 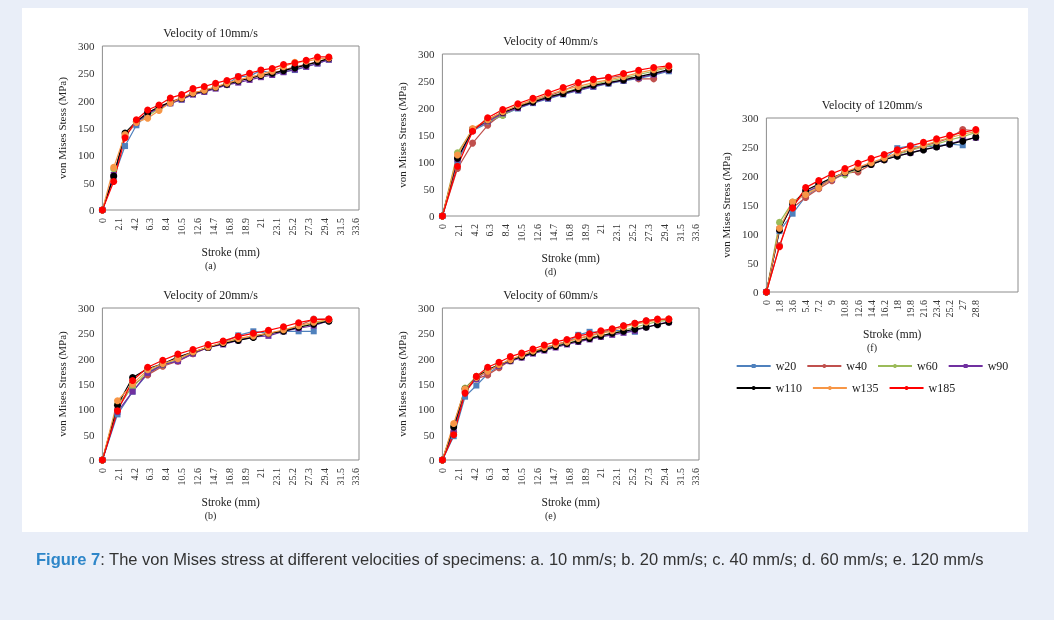 I want to click on x-tick-label: 28.8, so click(x=976, y=309).